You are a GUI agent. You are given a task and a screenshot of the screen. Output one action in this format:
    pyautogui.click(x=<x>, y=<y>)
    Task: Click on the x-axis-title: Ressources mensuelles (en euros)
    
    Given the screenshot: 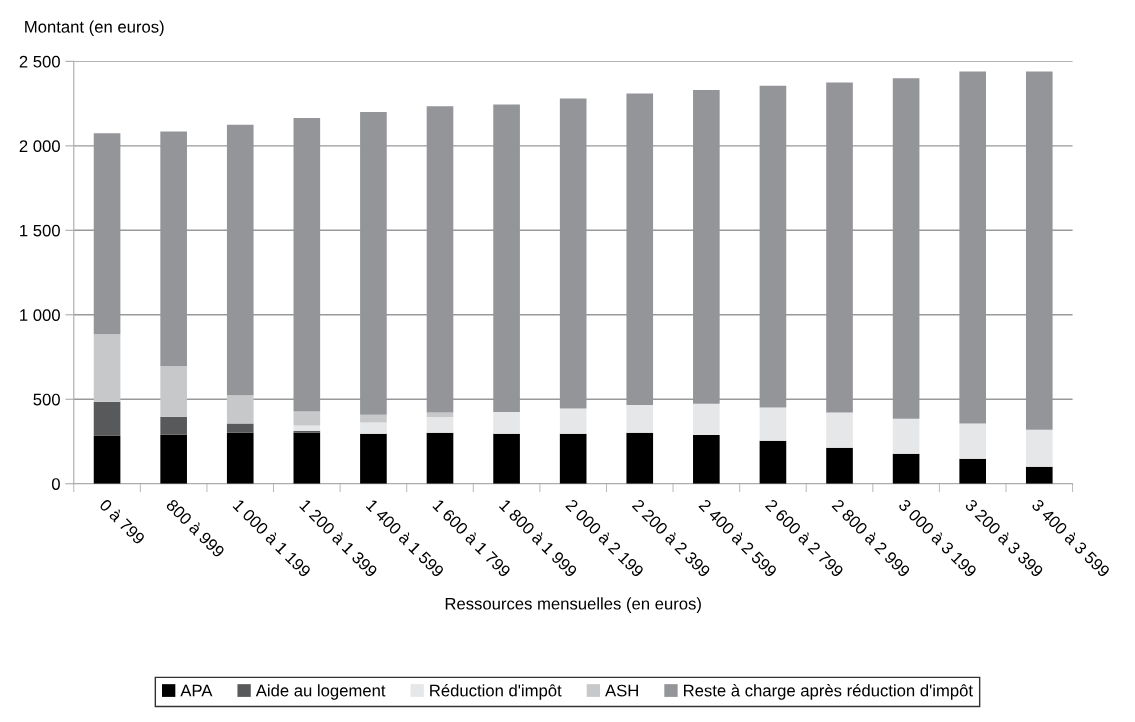 What is the action you would take?
    pyautogui.click(x=573, y=605)
    